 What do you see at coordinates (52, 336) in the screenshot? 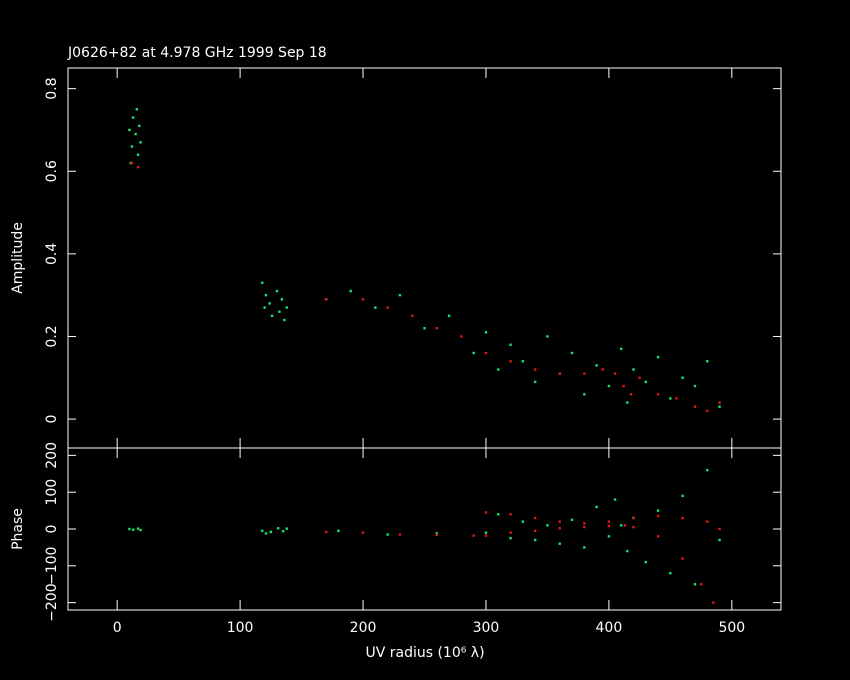
I see `amplitude-ytick-label: 0.2` at bounding box center [52, 336].